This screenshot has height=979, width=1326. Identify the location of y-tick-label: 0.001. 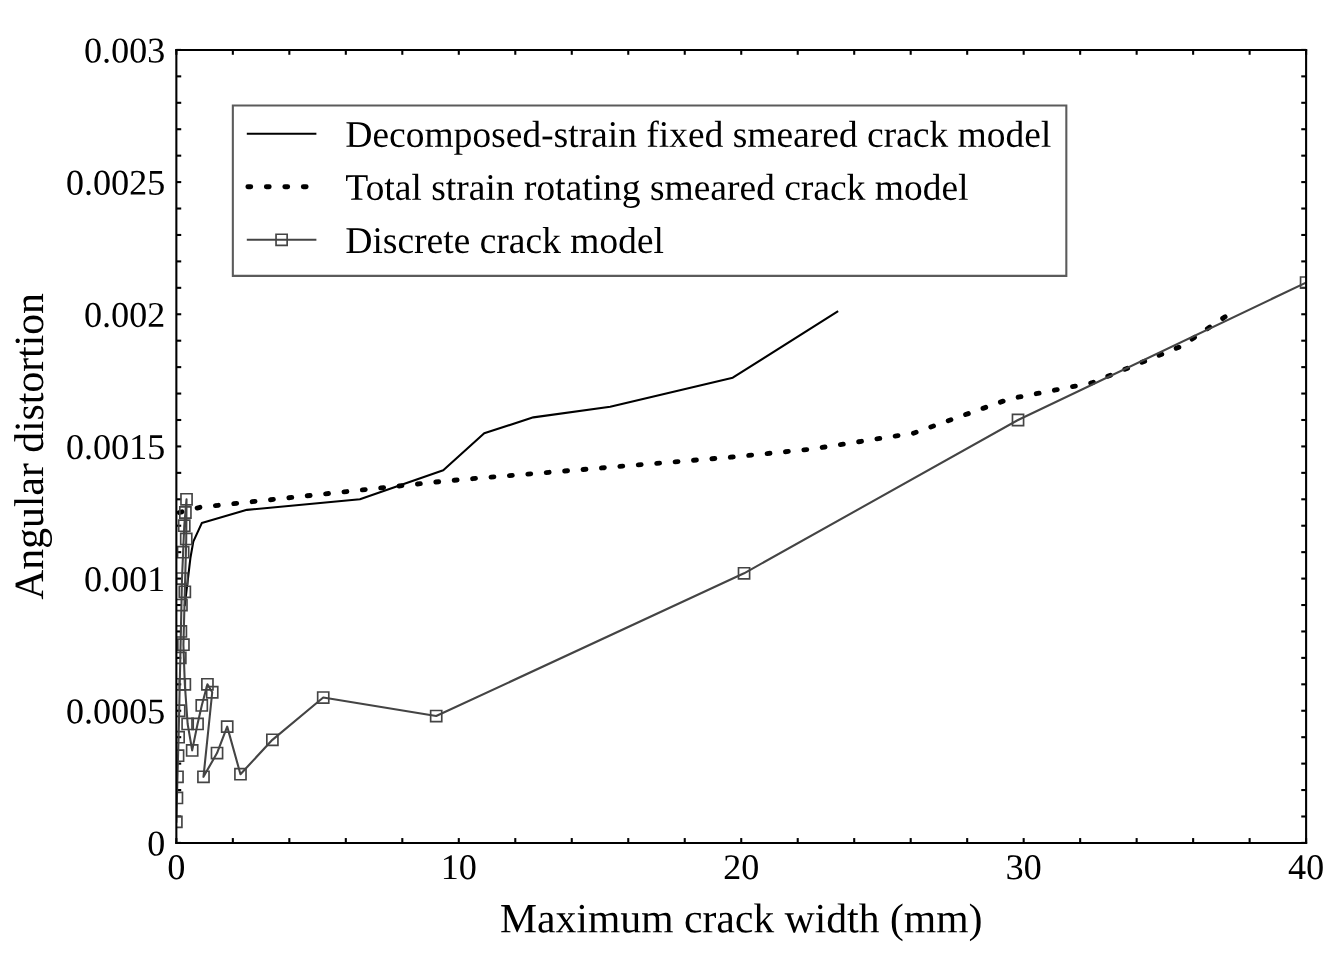
(124, 579).